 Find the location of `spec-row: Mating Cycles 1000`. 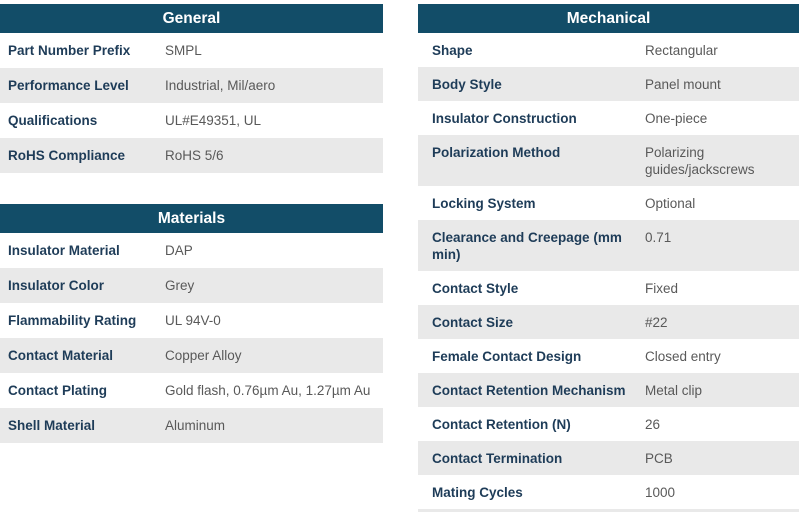

spec-row: Mating Cycles 1000 is located at coordinates (608, 492).